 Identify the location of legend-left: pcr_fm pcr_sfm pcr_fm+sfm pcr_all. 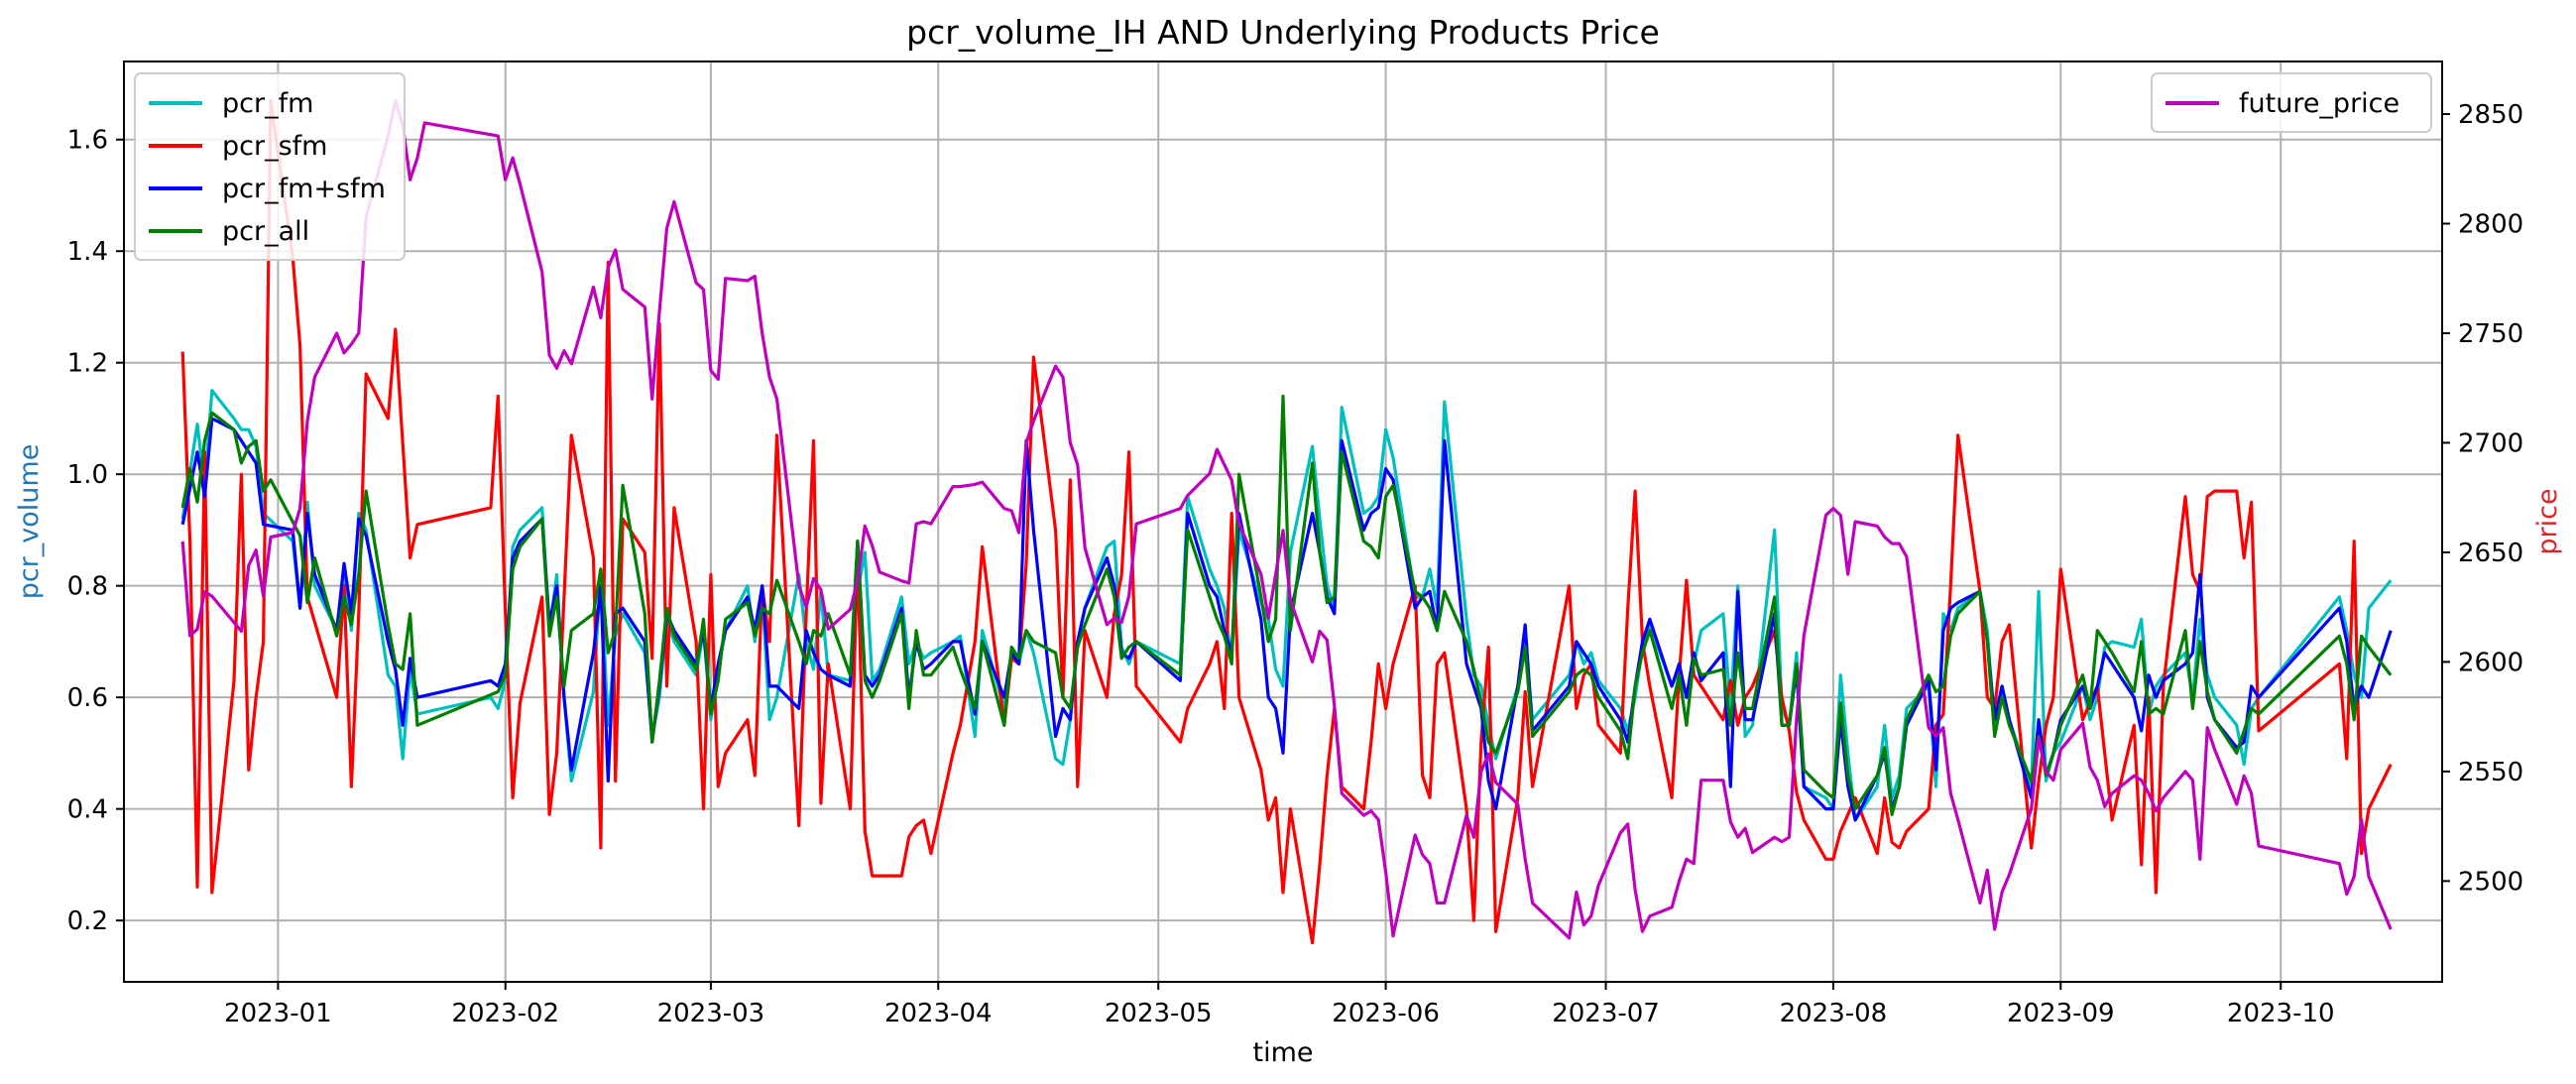
(270, 167).